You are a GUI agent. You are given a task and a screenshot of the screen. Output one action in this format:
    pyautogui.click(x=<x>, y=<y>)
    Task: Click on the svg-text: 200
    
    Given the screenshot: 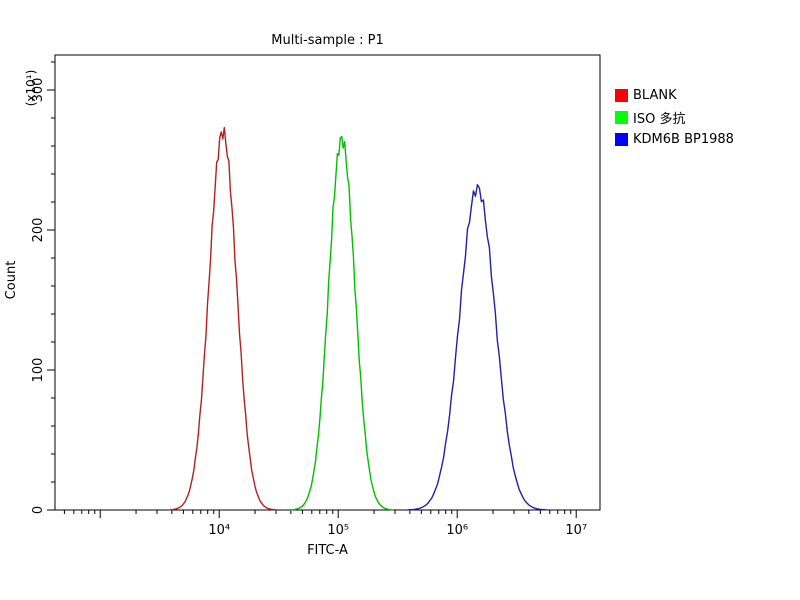 What is the action you would take?
    pyautogui.click(x=38, y=230)
    